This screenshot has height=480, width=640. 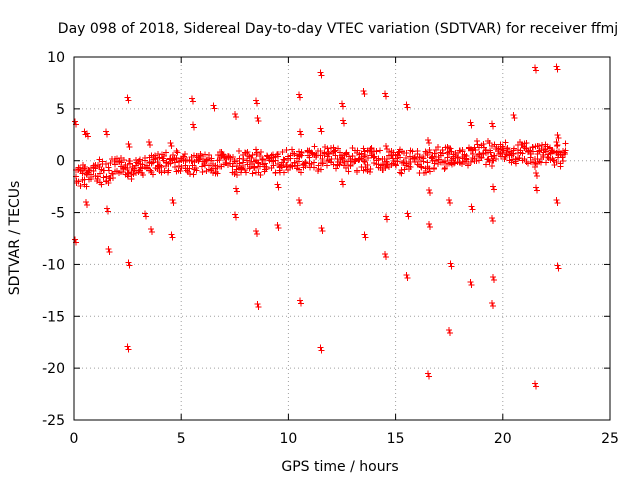 I want to click on x-tick-label: 25, so click(x=610, y=439).